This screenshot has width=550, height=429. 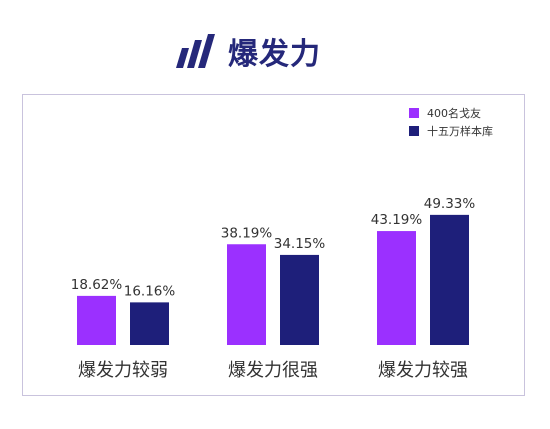 I want to click on data-label: 18.62%, so click(x=97, y=285).